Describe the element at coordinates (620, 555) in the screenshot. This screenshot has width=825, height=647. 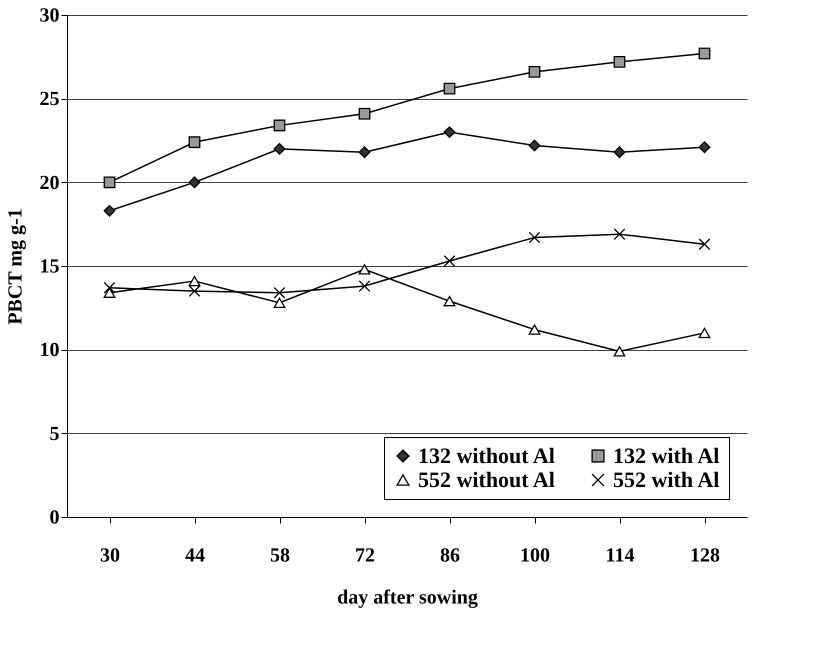
I see `x-tick-label: 114` at that location.